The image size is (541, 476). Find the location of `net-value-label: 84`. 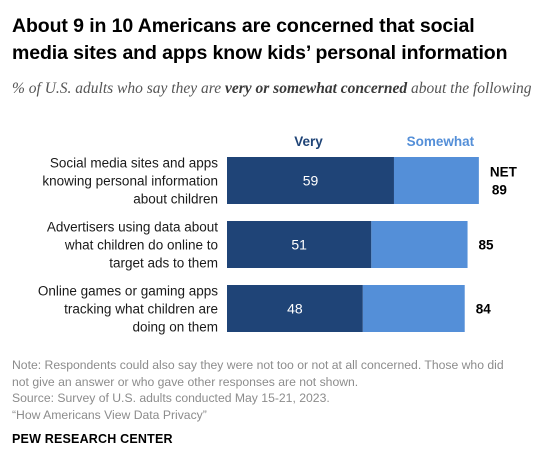

net-value-label: 84 is located at coordinates (484, 309).